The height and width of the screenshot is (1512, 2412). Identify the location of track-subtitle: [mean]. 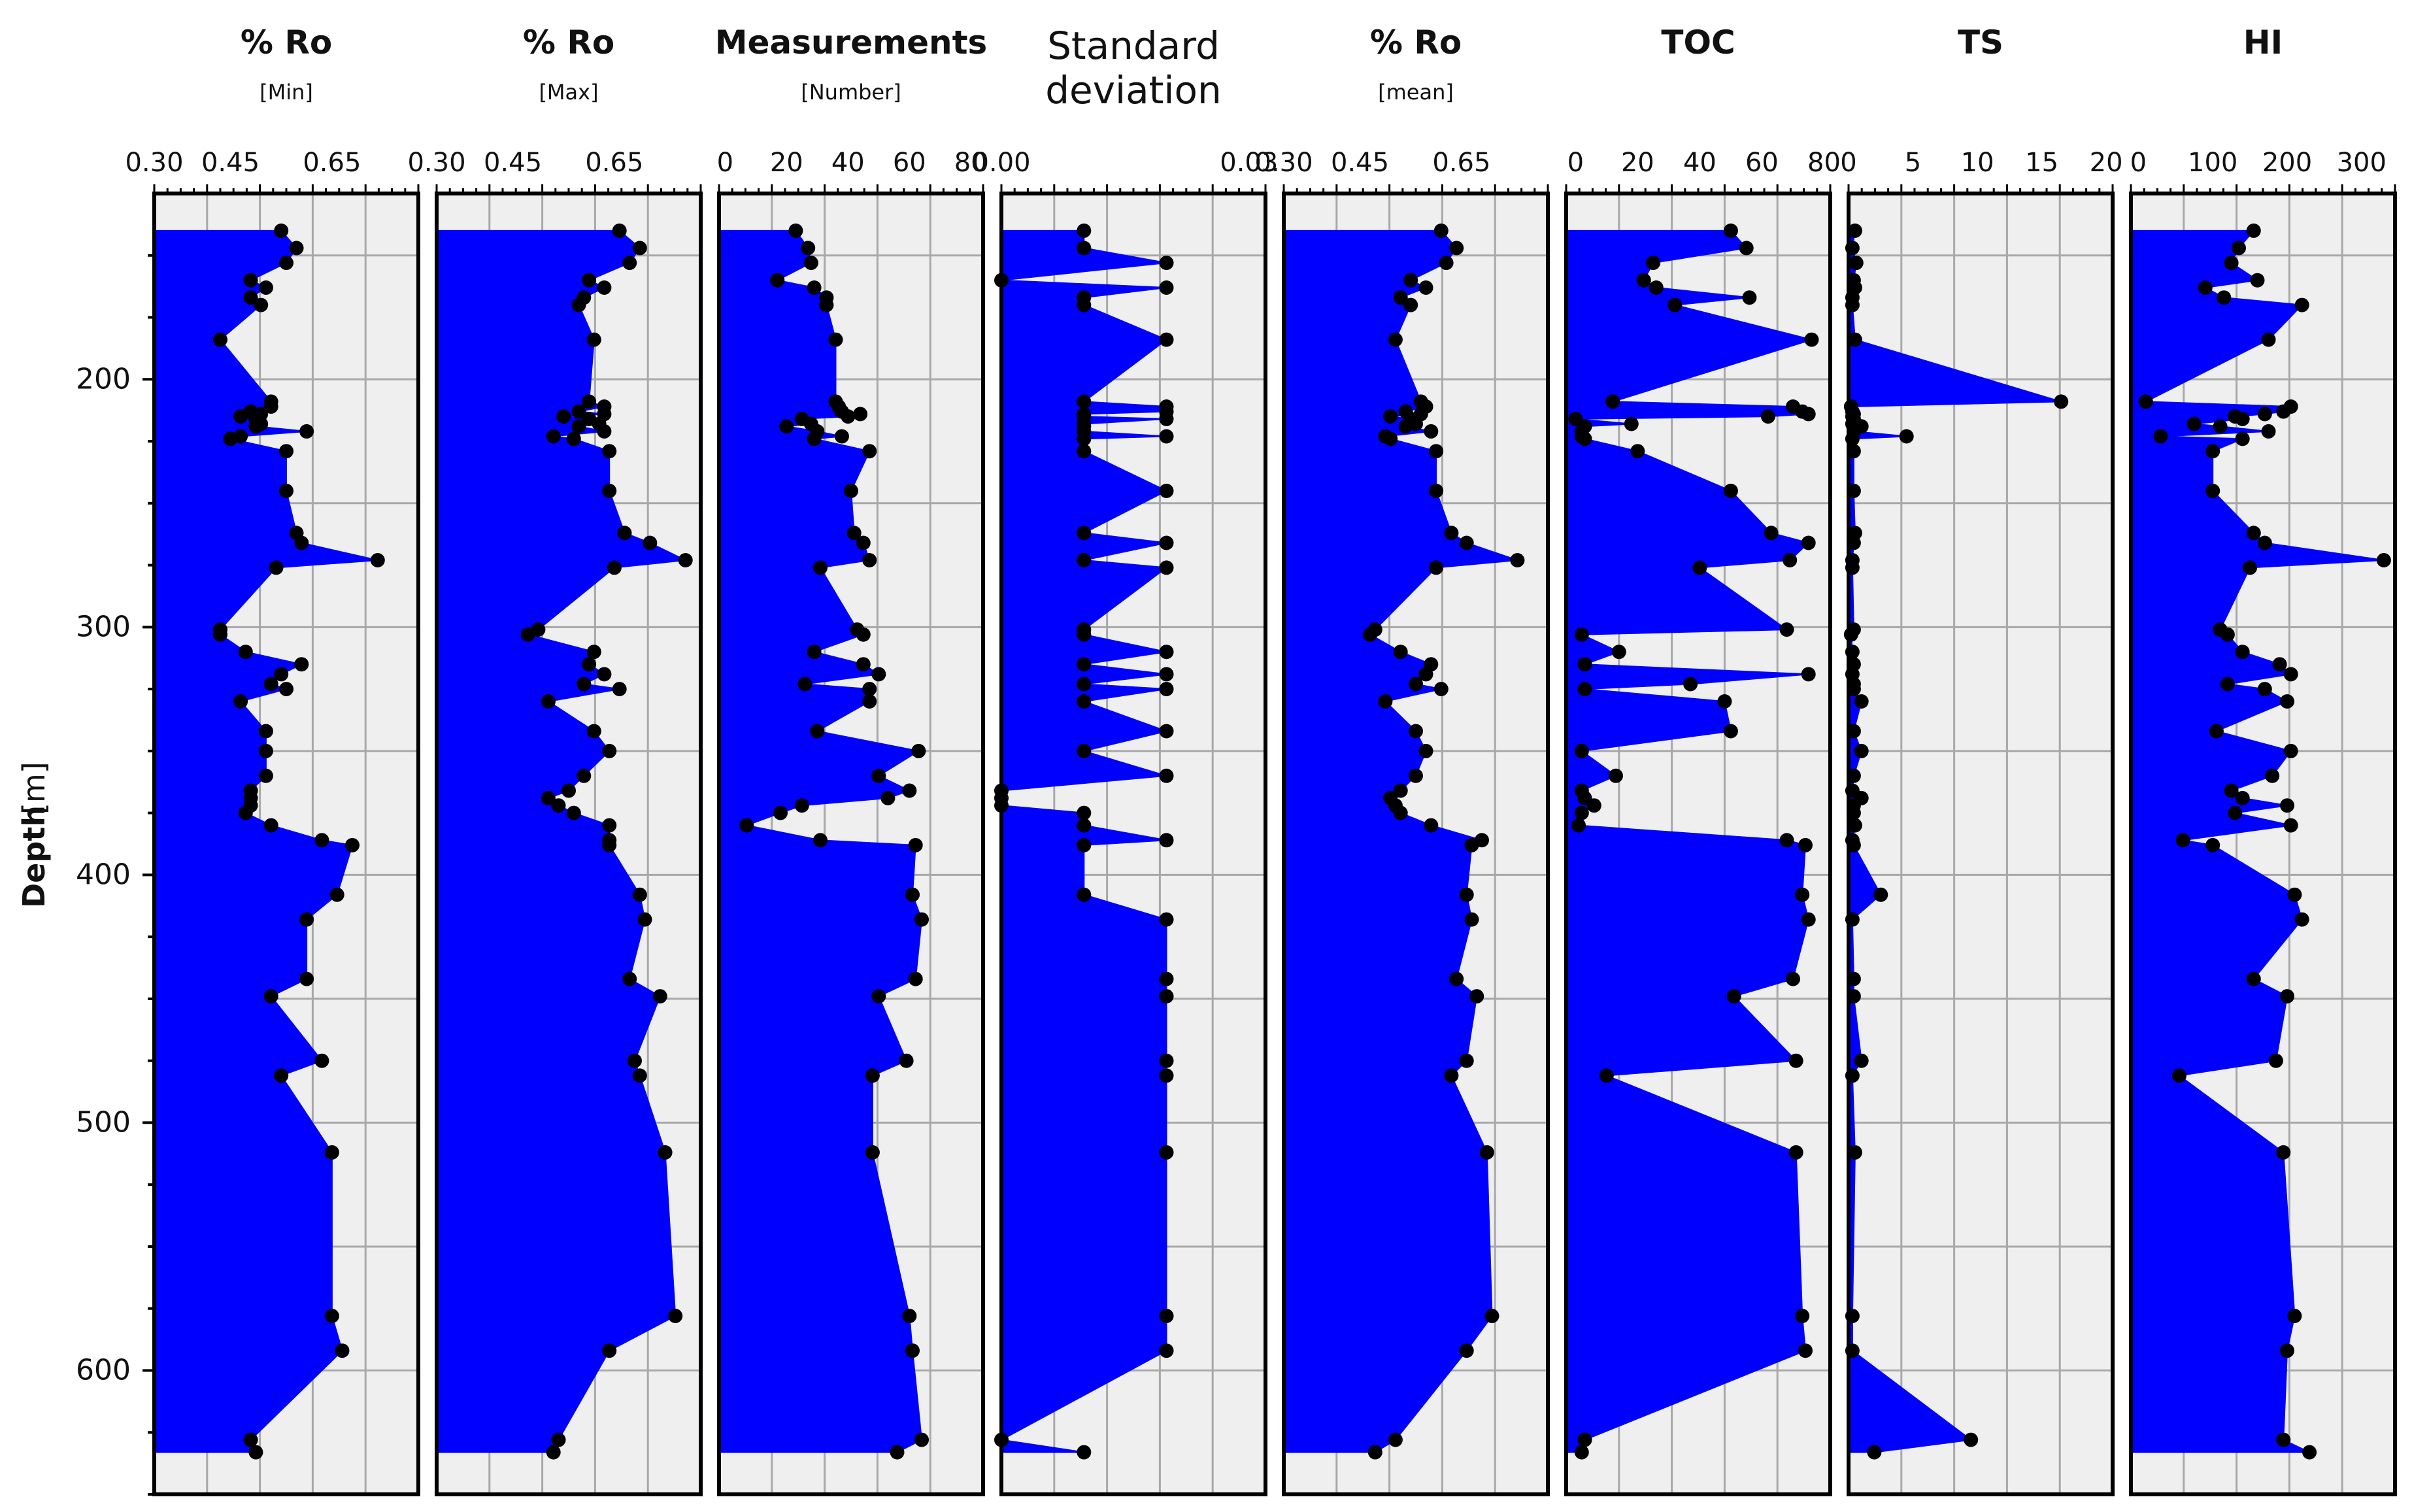
(1416, 92).